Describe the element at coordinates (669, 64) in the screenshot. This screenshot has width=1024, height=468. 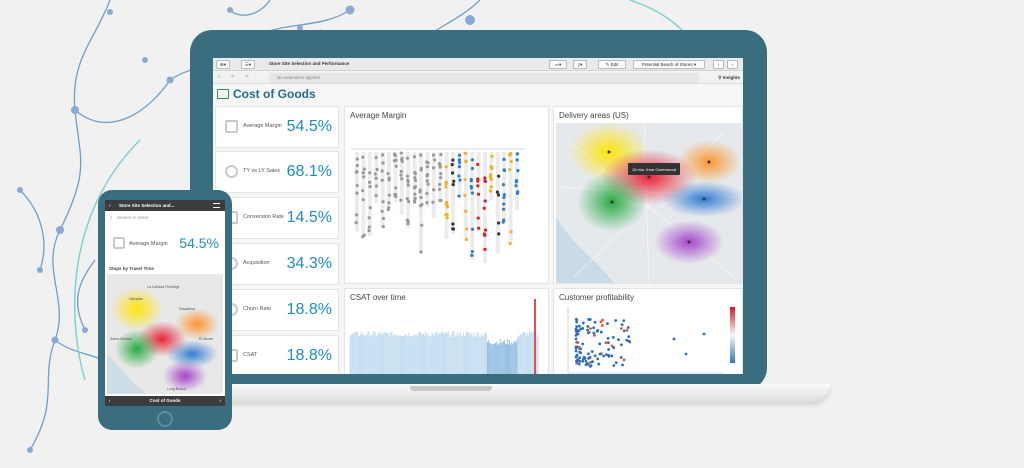
I see `bookmark-dropdown: Potential Beach of Stores ▾` at that location.